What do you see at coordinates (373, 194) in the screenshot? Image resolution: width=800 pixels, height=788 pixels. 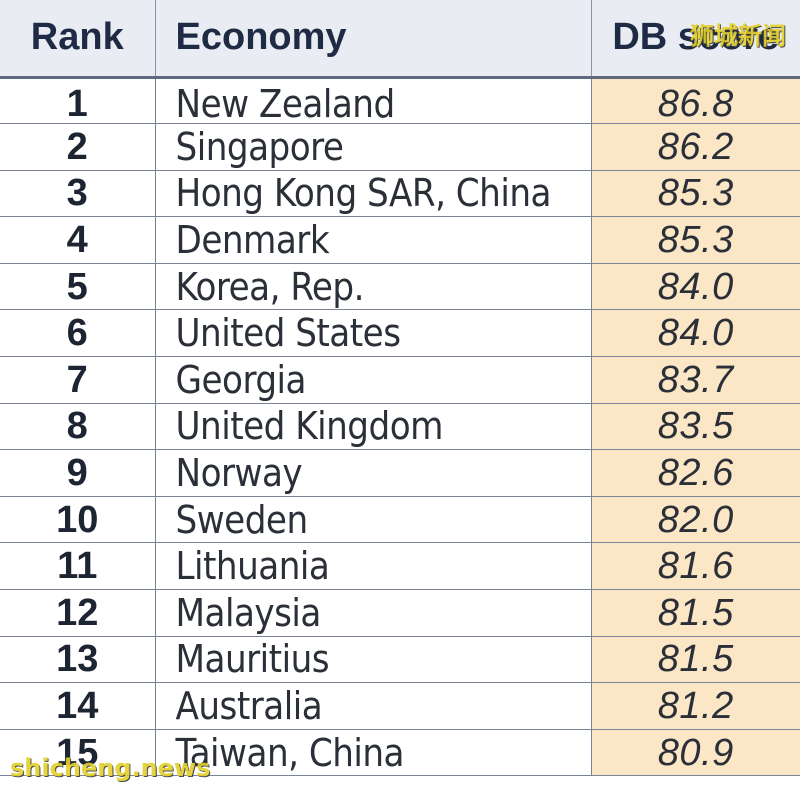 I see `economy-cell: Hong Kong SAR, China` at bounding box center [373, 194].